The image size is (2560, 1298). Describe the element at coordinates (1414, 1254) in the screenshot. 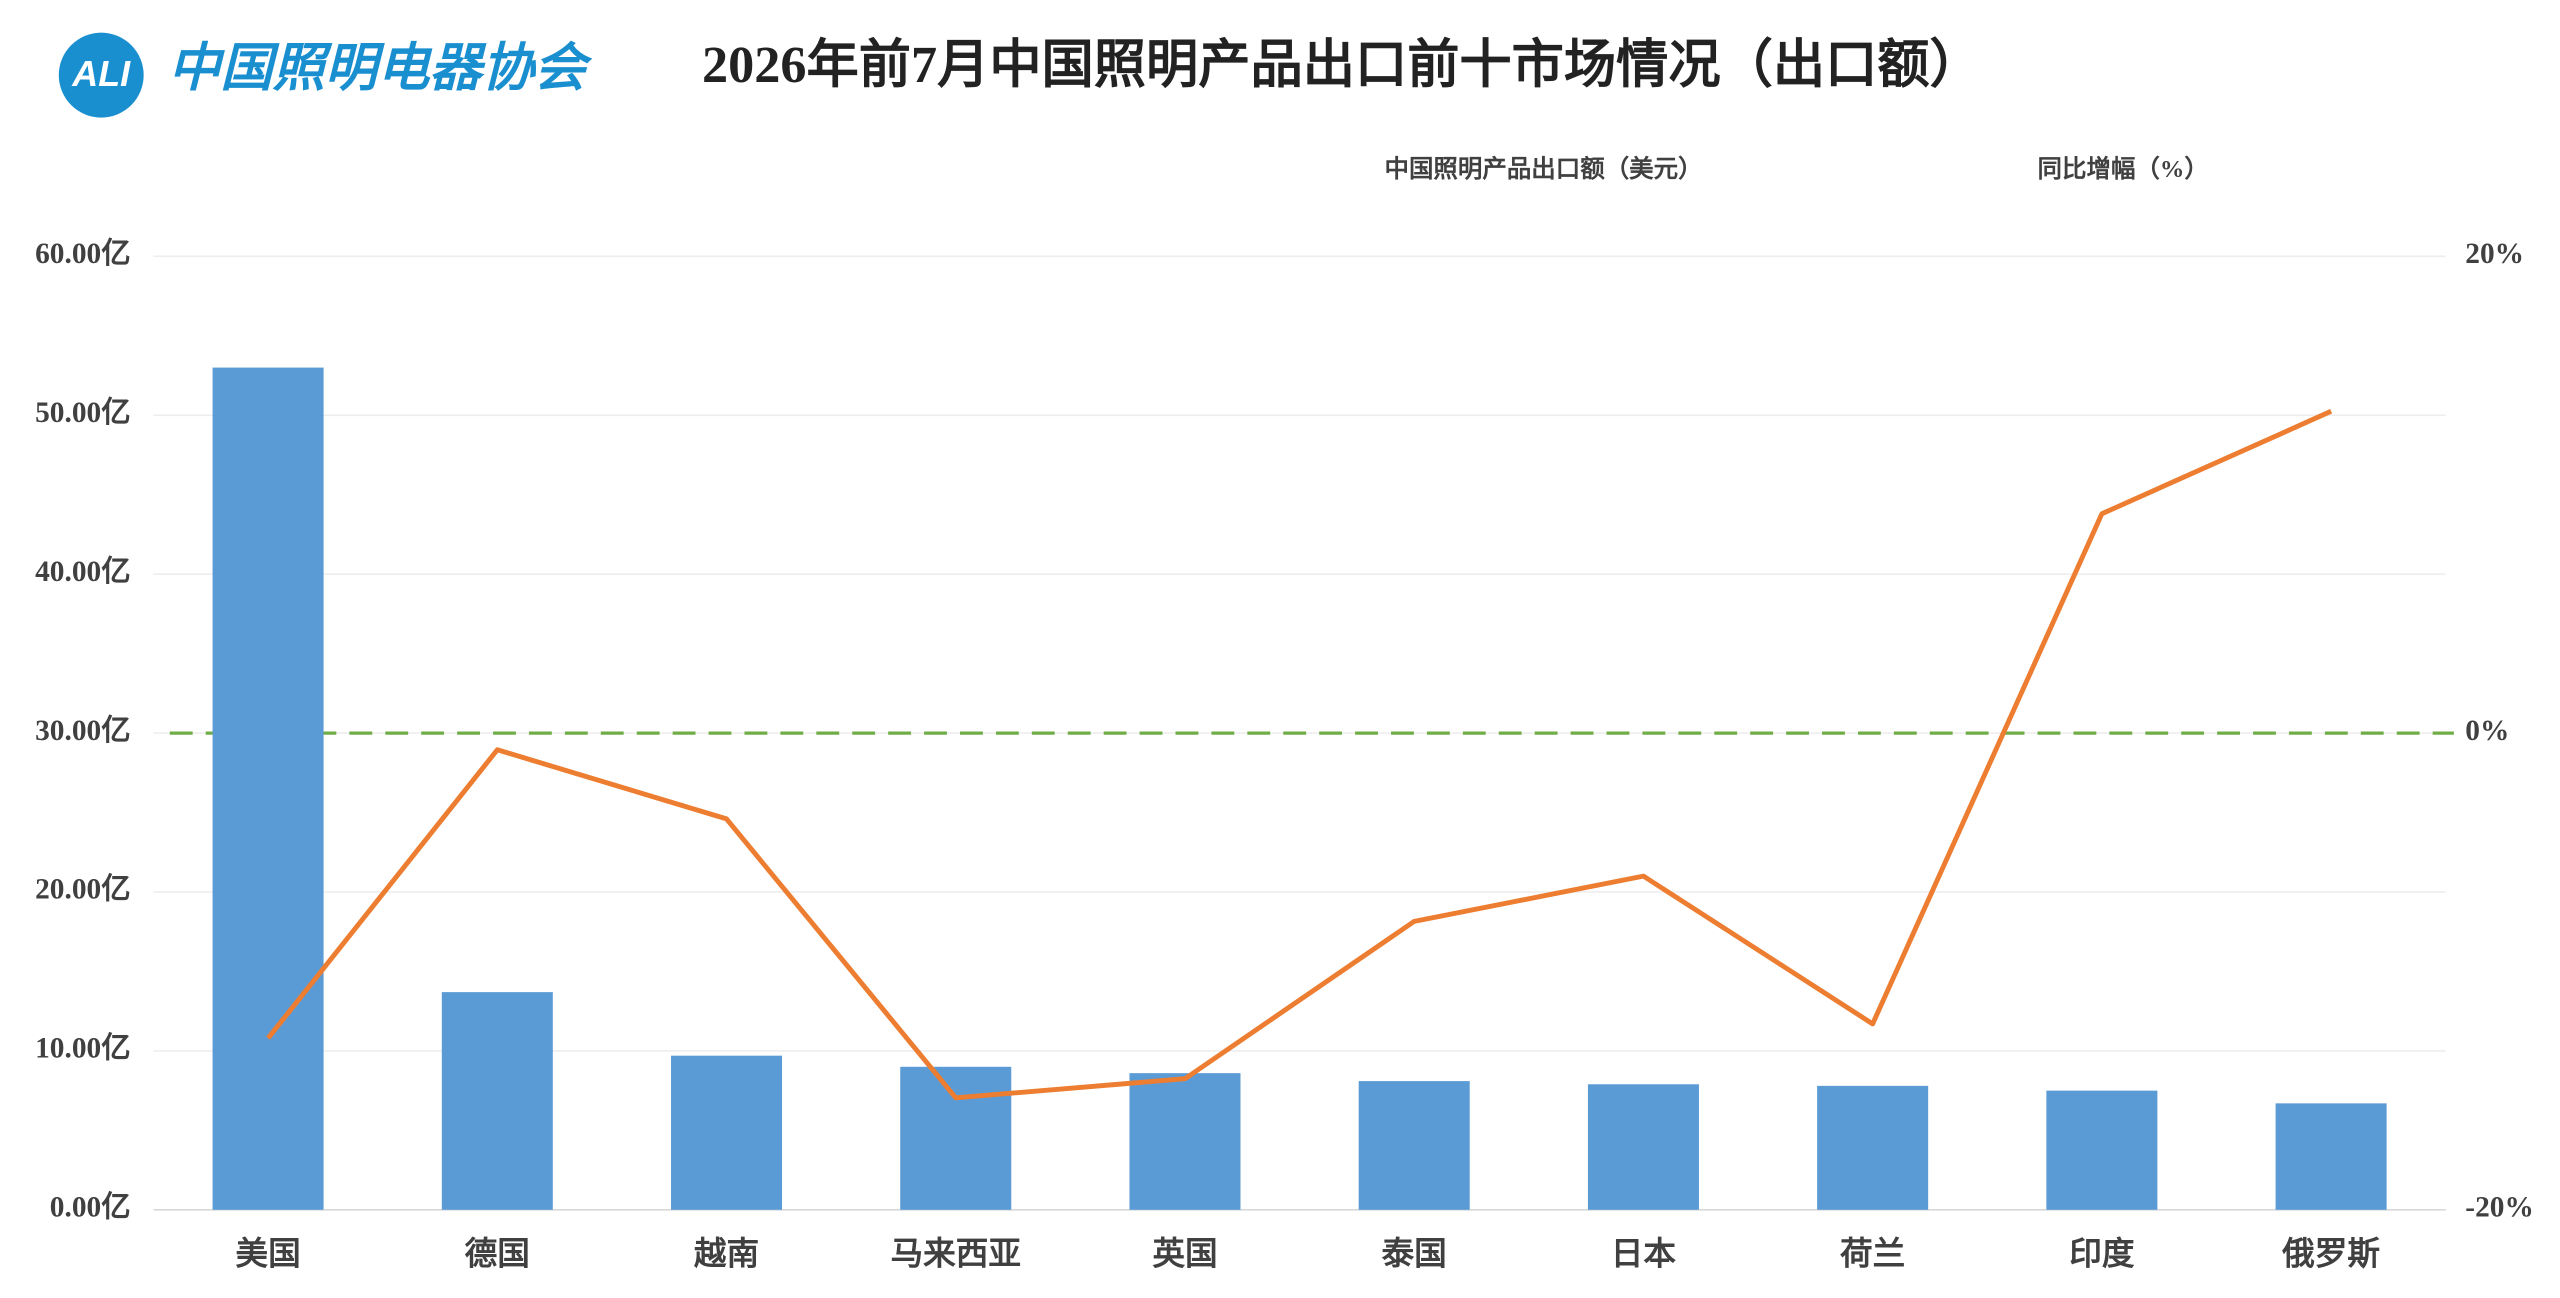

I see `x-tick-label: 泰国` at that location.